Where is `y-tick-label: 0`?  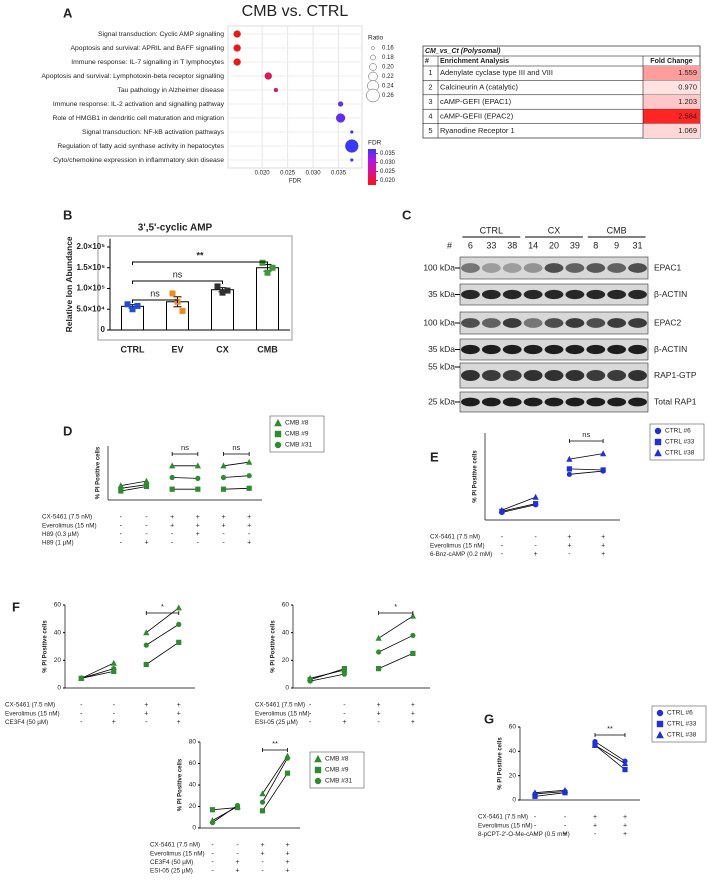 y-tick-label: 0 is located at coordinates (194, 828).